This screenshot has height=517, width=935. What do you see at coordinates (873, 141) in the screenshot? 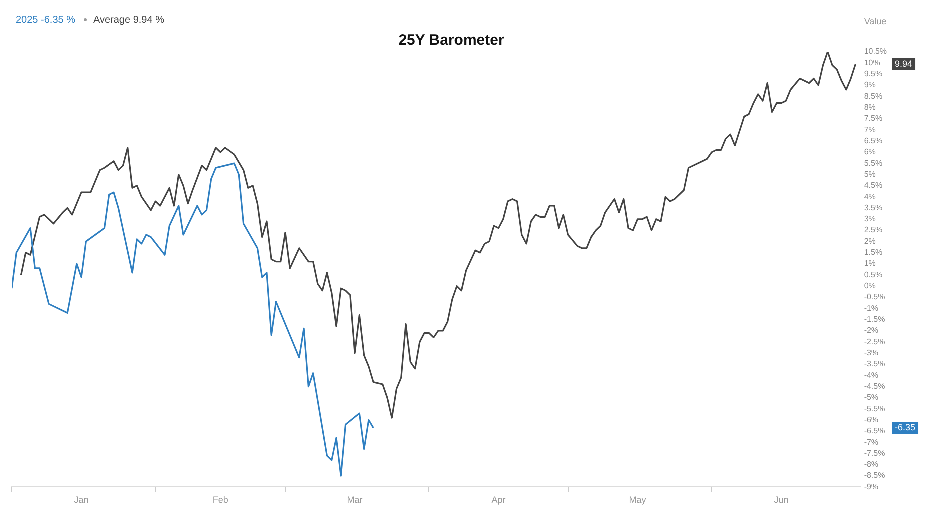
I see `y-tick-label: 6.5%` at bounding box center [873, 141].